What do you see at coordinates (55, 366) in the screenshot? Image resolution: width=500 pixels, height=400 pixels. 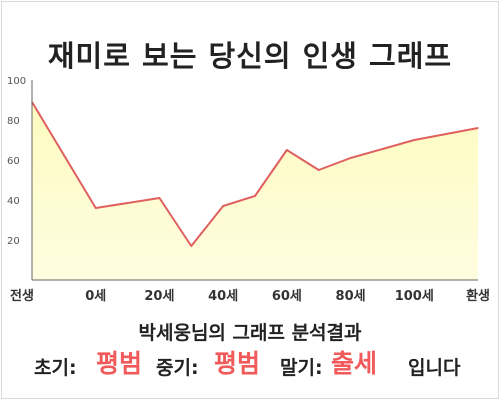 I see `early-label: 초기:` at bounding box center [55, 366].